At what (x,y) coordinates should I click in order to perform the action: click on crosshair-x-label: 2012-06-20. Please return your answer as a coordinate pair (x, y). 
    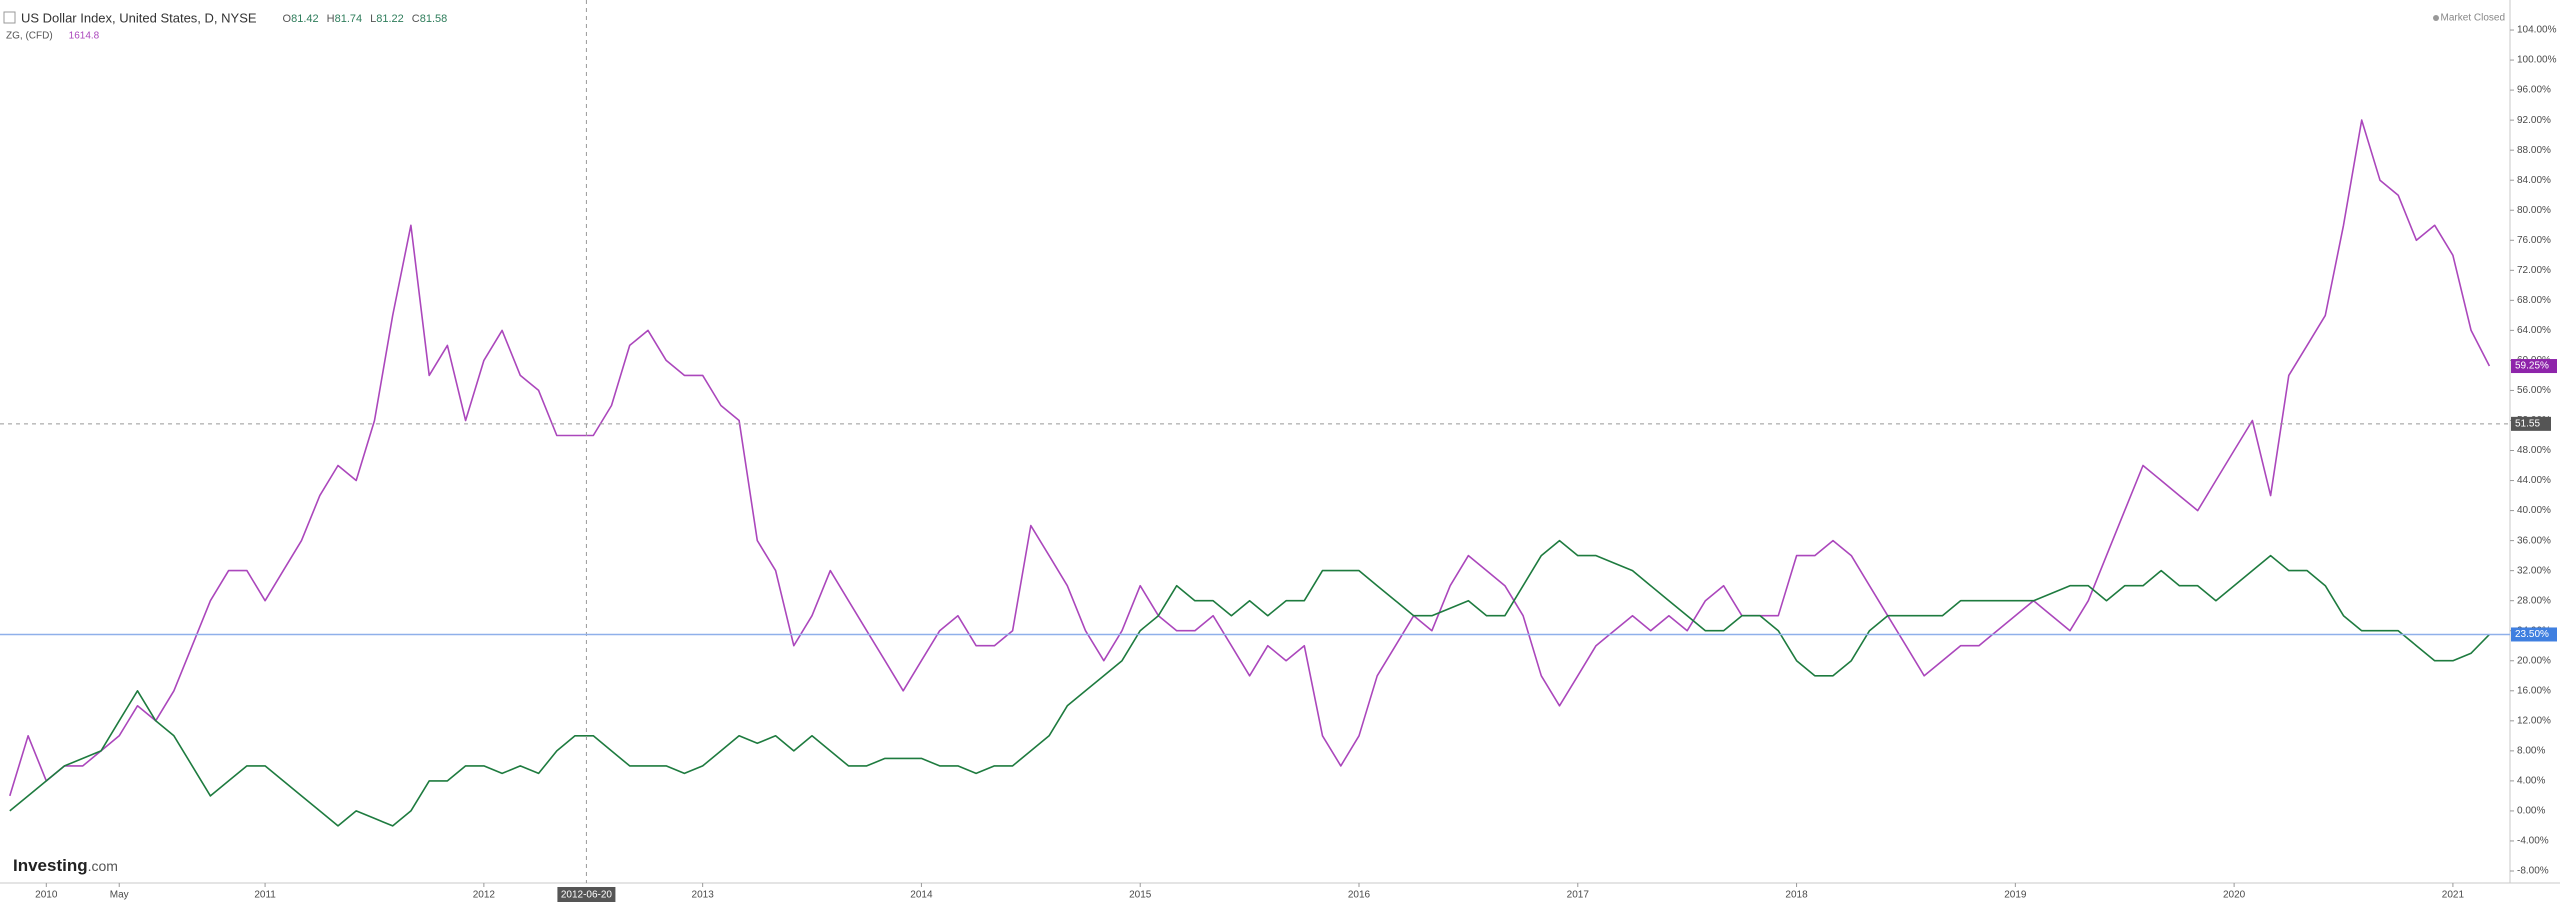
    Looking at the image, I should click on (587, 895).